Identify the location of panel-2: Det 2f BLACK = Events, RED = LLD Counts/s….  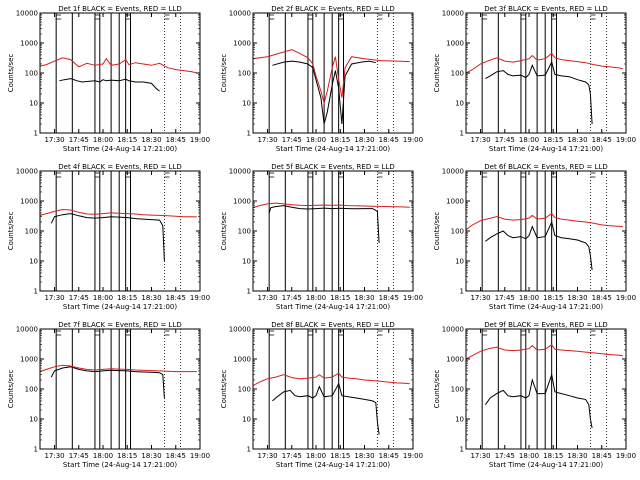
(321, 79).